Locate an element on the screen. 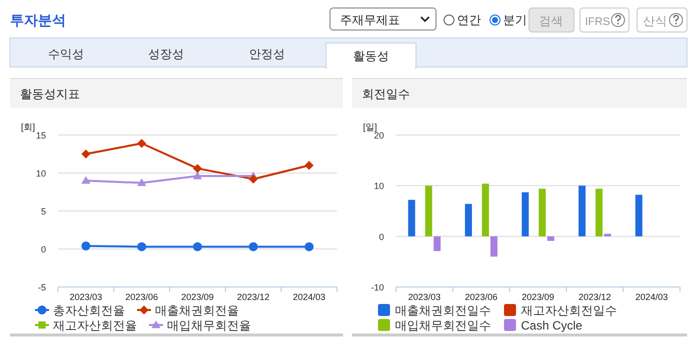 The image size is (697, 342). text: 투자분석 is located at coordinates (38, 20).